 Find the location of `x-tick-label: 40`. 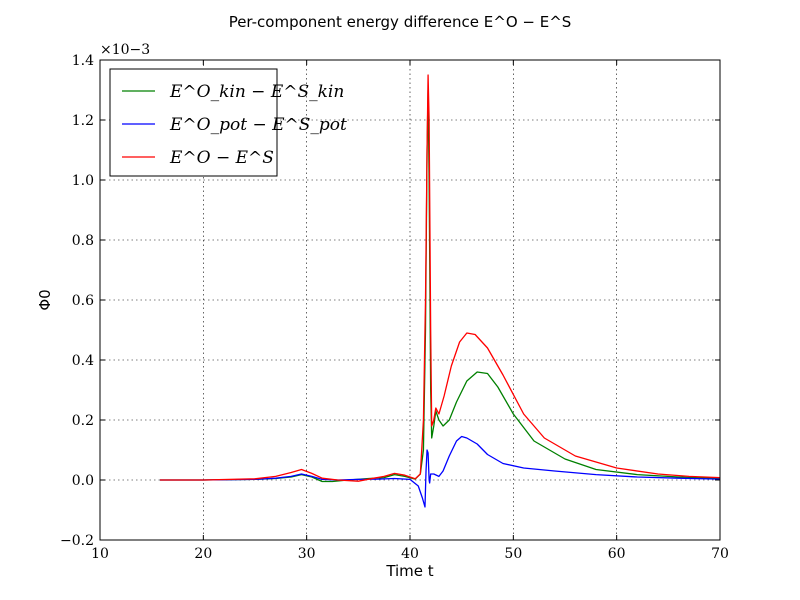

x-tick-label: 40 is located at coordinates (410, 554).